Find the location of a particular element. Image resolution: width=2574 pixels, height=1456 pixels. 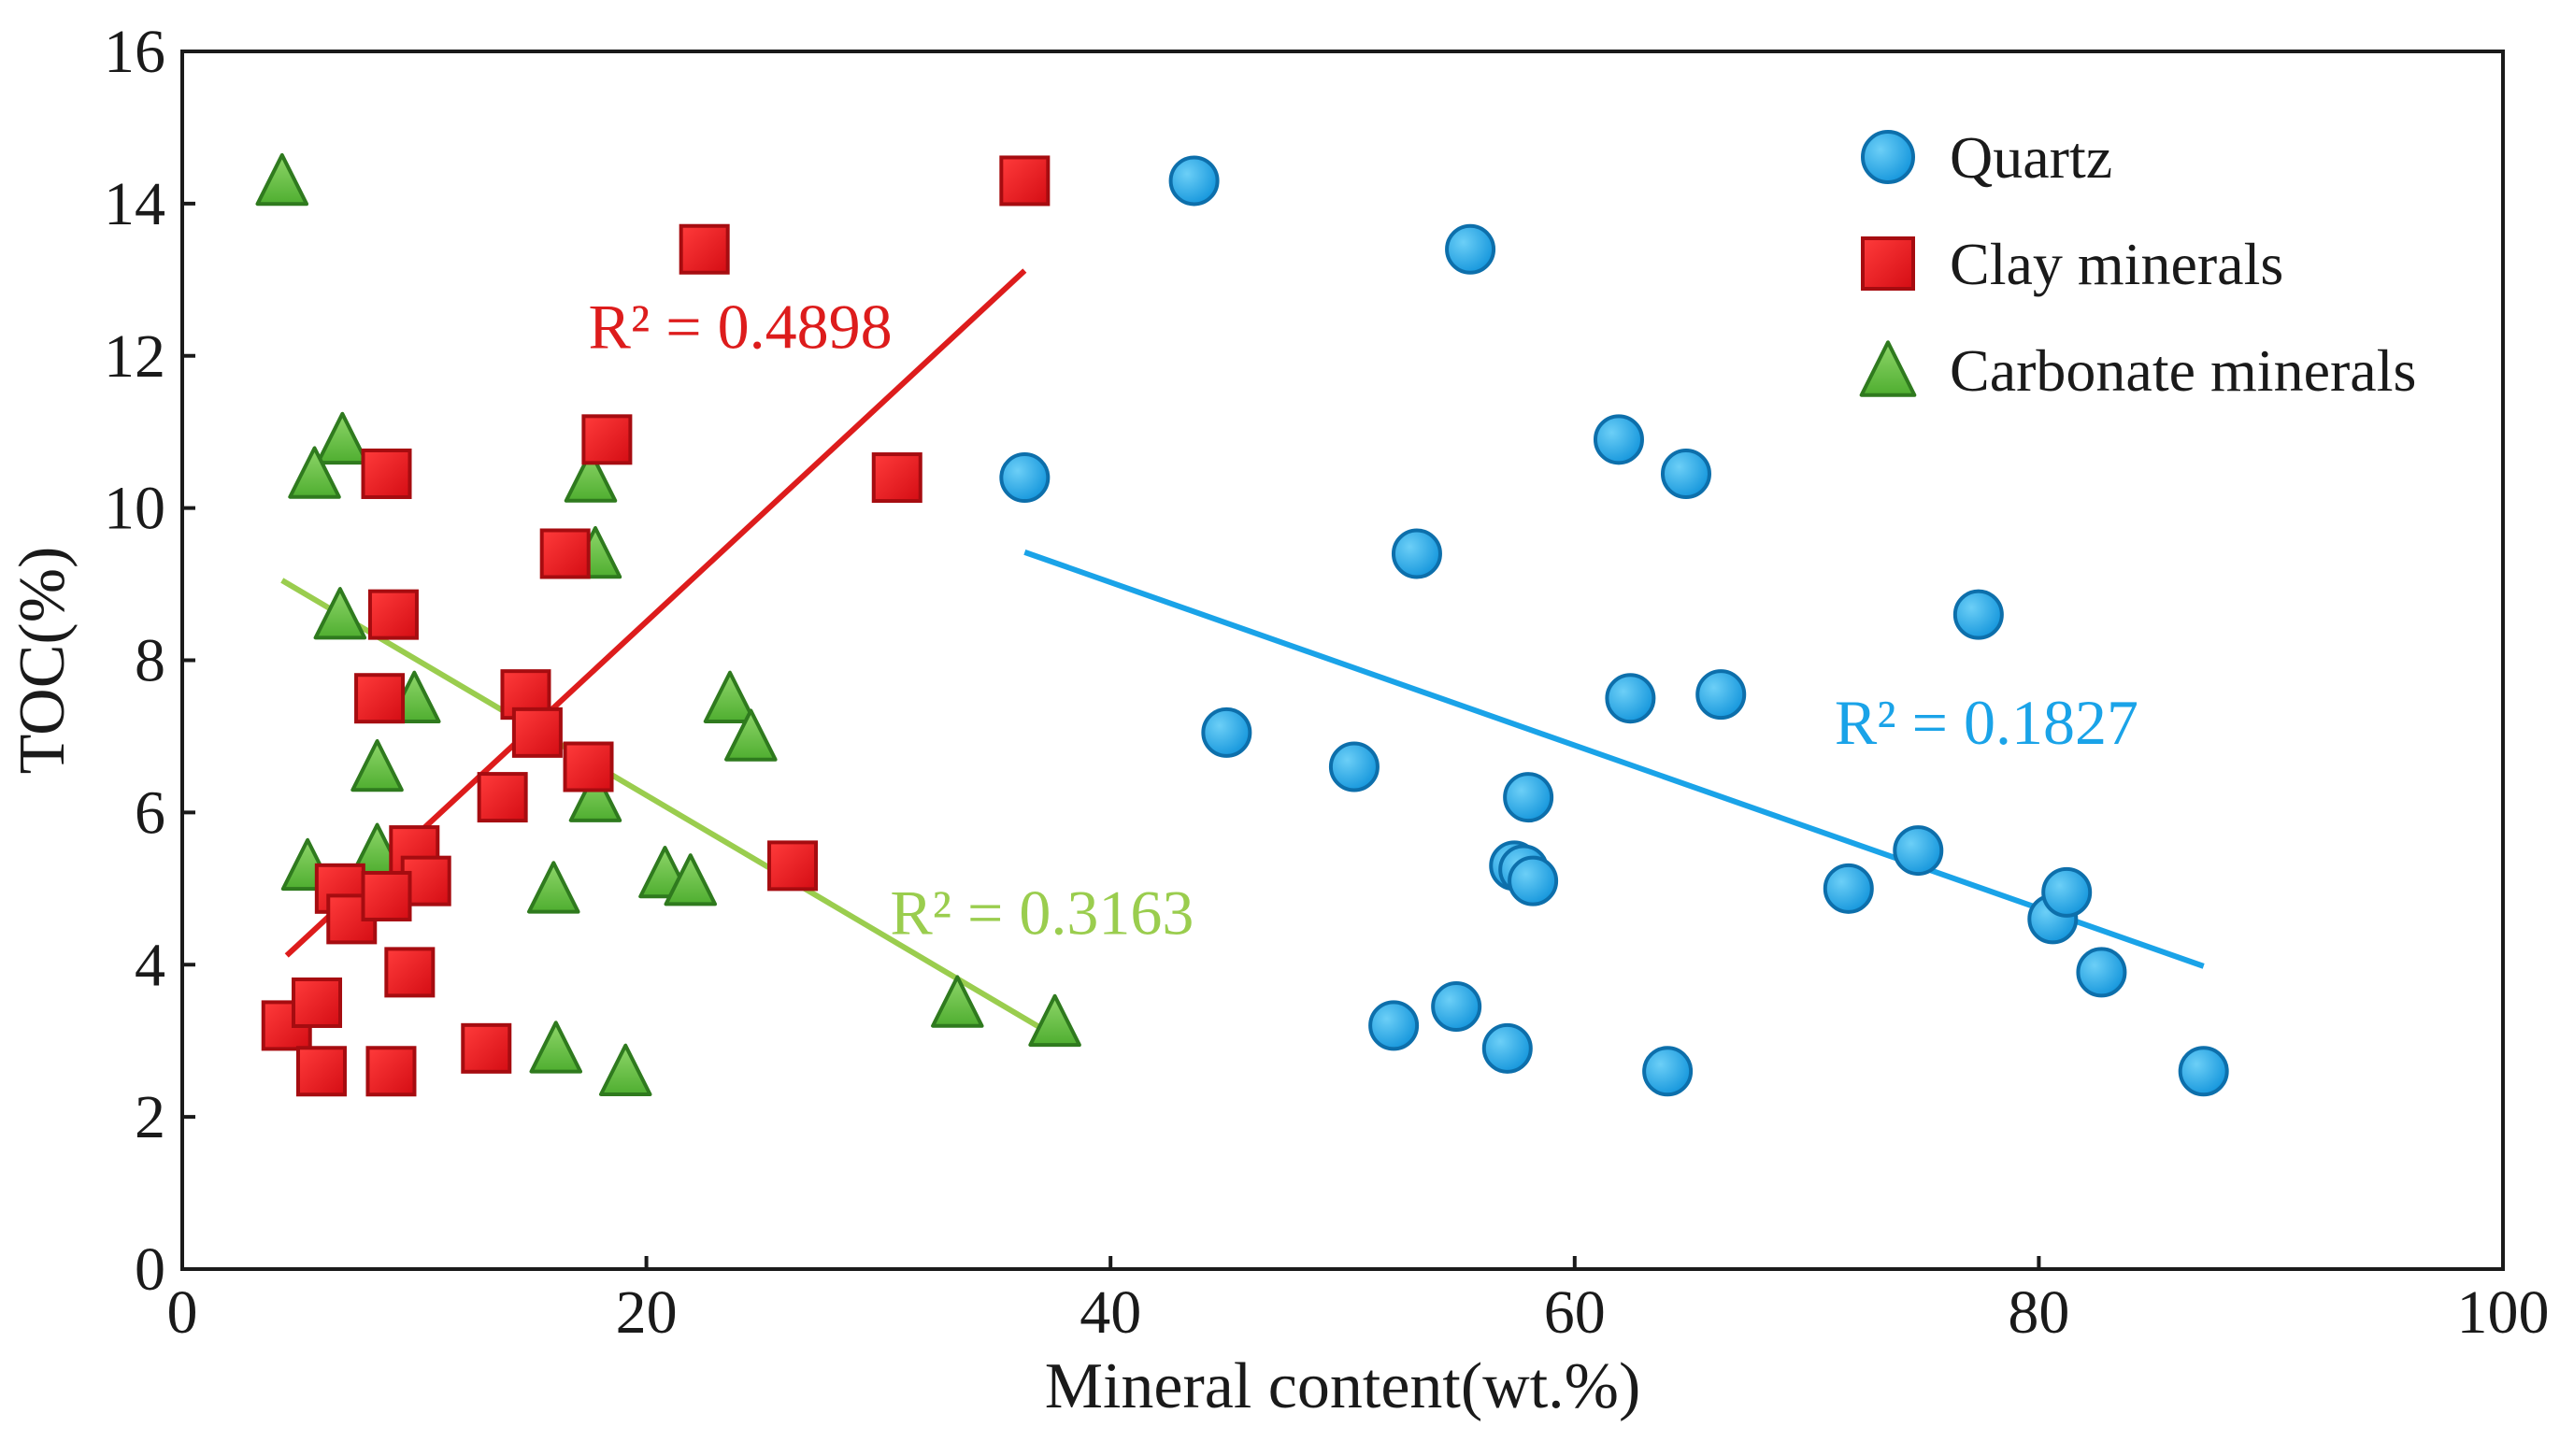

trendline-carbonate-minerals is located at coordinates (669, 808).